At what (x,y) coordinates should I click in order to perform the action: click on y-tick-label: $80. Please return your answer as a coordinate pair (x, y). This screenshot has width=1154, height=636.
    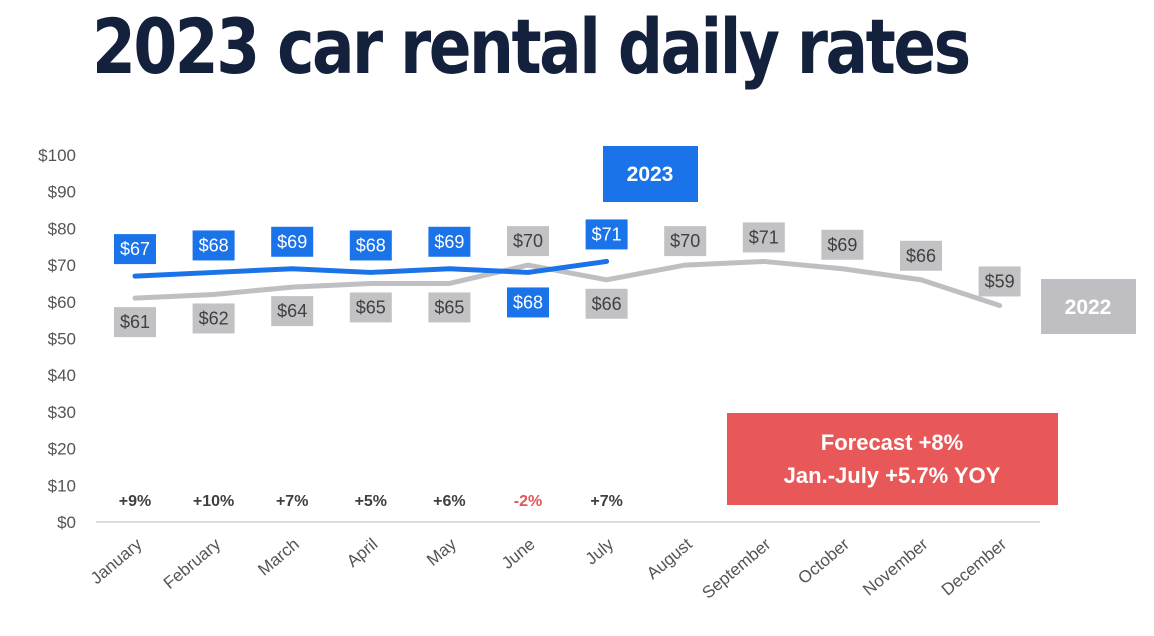
    Looking at the image, I should click on (62, 228).